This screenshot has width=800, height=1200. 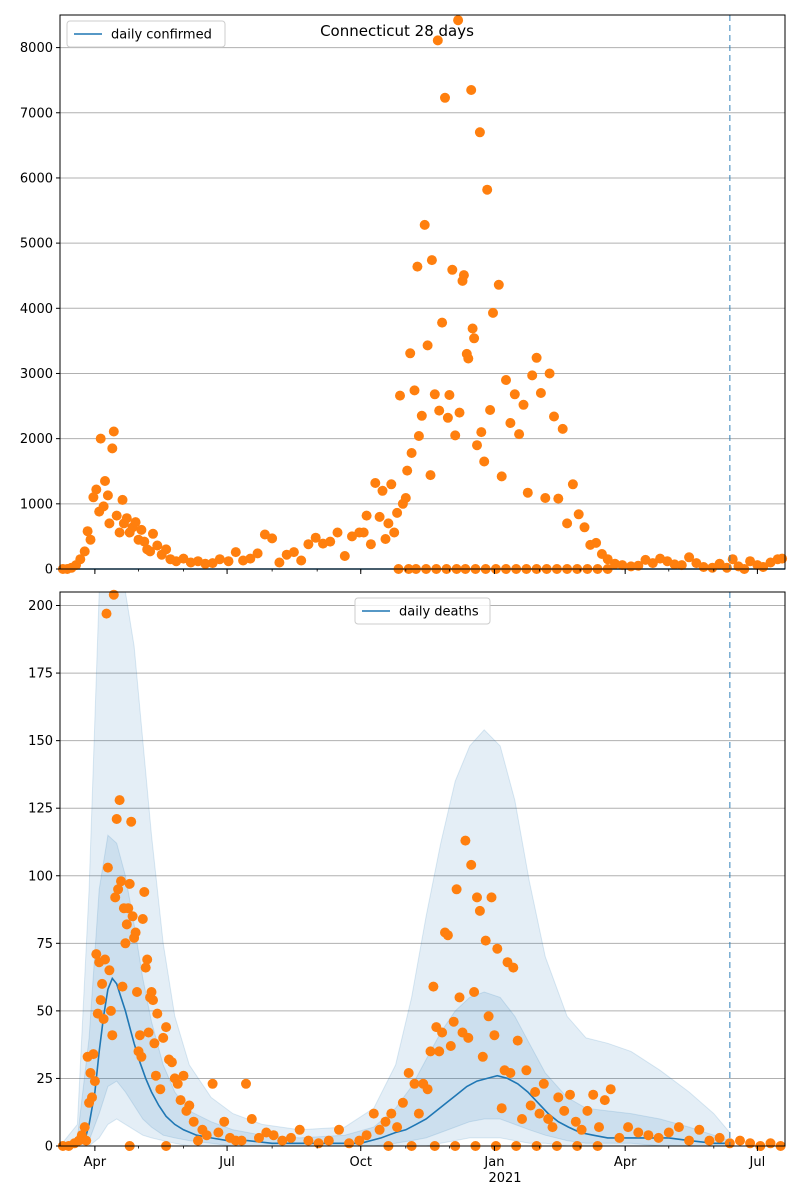 What do you see at coordinates (36, 113) in the screenshot?
I see `y-tick-label: 7000` at bounding box center [36, 113].